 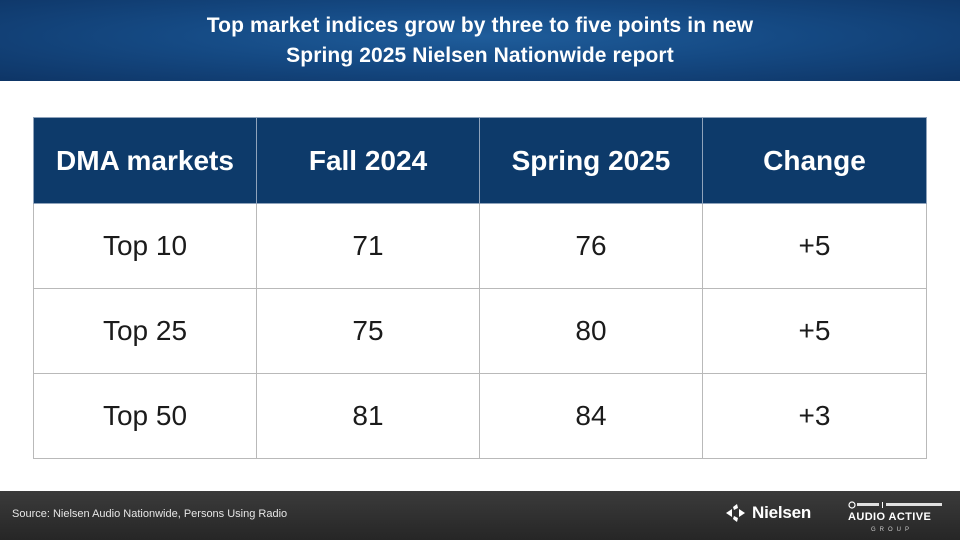 I want to click on audio-active-group-logo-icon: AUDIO ACTIVE GROUP, so click(x=895, y=517).